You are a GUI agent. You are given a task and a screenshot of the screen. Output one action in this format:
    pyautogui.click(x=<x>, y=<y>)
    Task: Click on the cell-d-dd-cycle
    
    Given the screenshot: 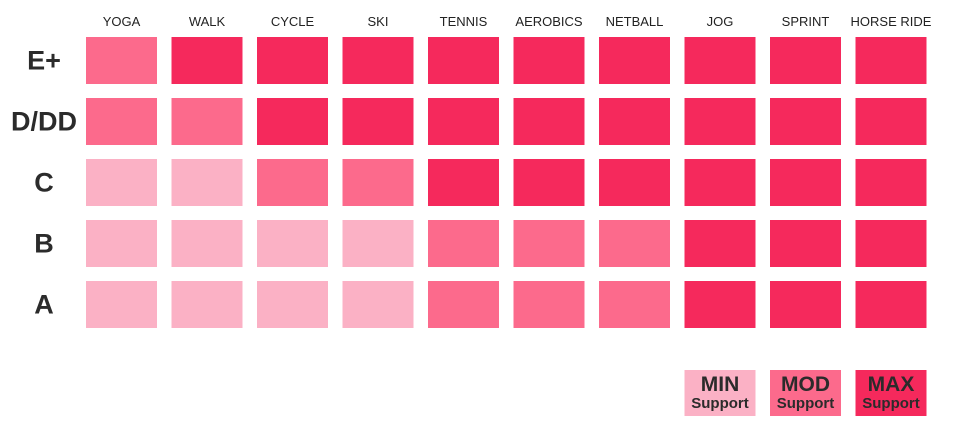 What is the action you would take?
    pyautogui.click(x=292, y=121)
    